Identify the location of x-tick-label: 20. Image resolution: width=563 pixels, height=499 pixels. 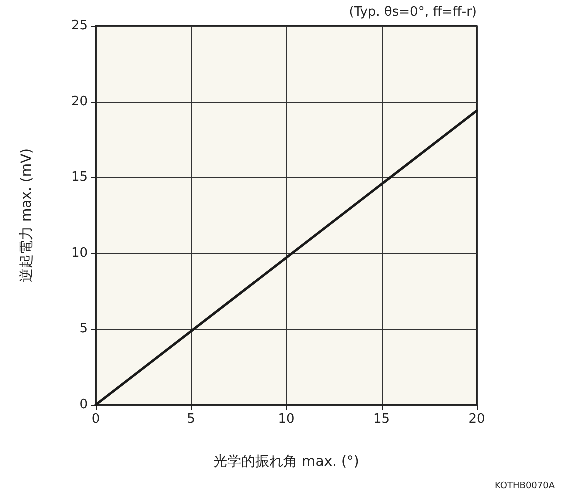
(477, 419).